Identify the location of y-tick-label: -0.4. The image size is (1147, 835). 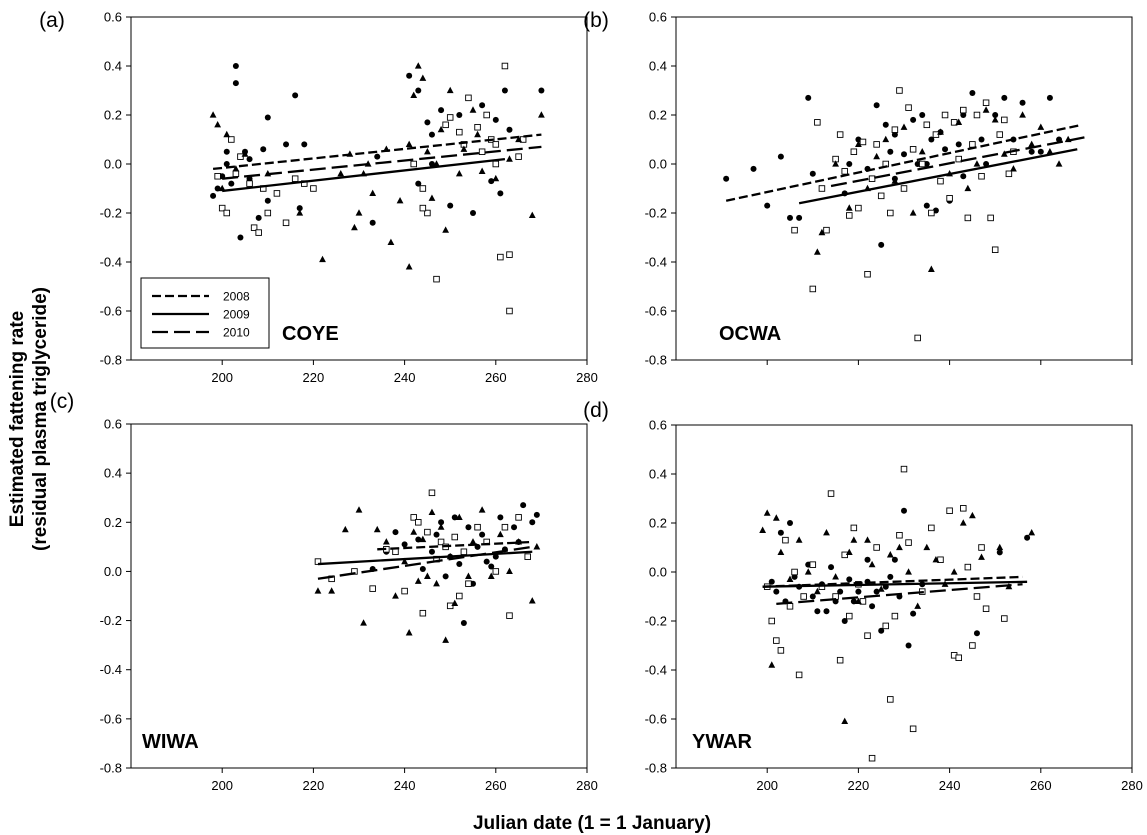
(111, 262).